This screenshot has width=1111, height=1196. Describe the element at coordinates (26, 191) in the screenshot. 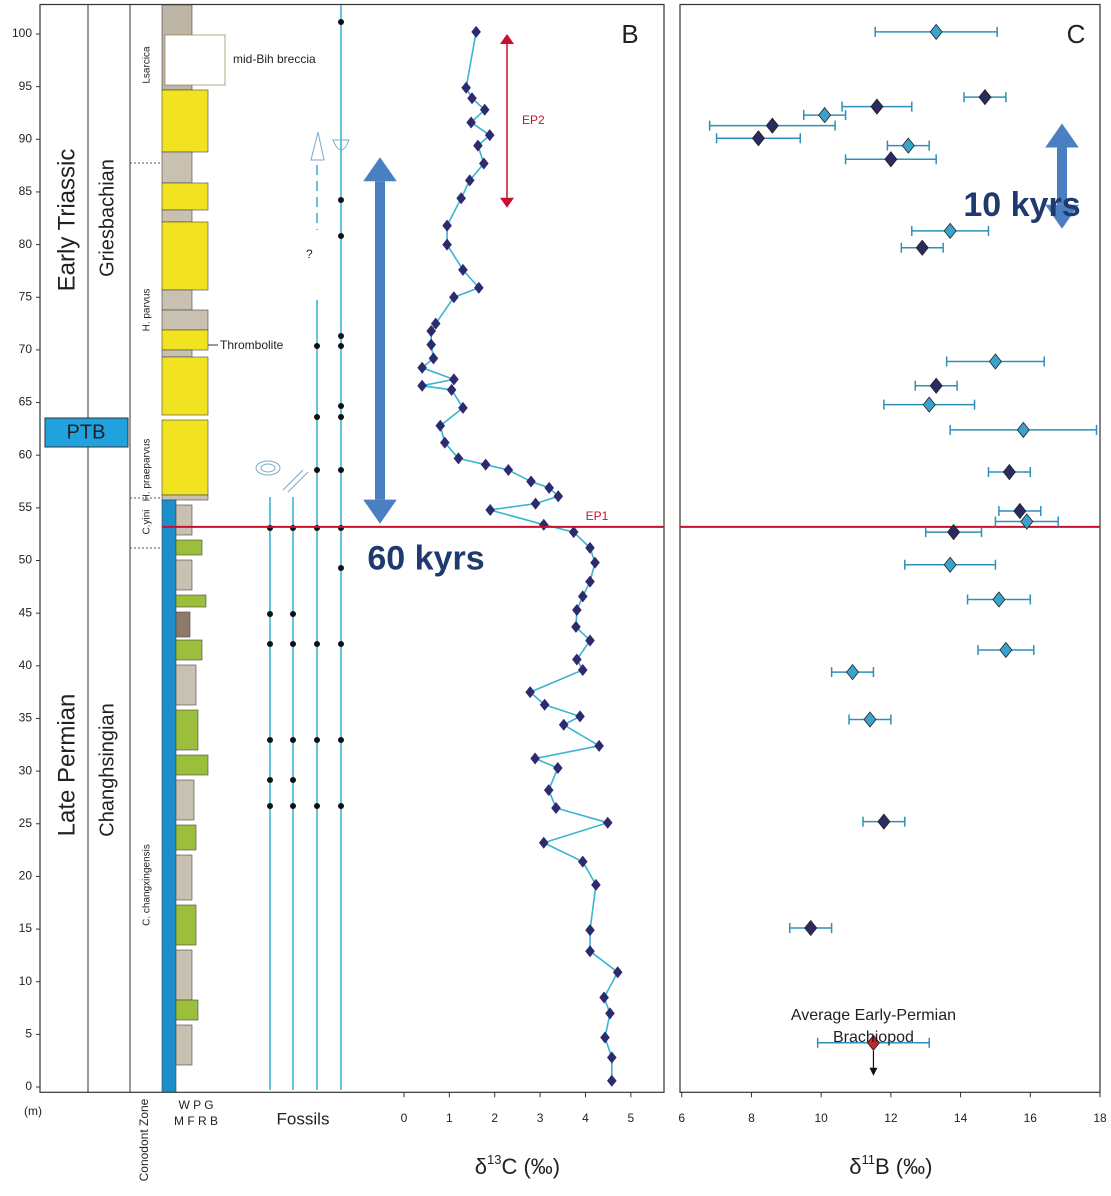

I see `y-tick-label: 85` at that location.